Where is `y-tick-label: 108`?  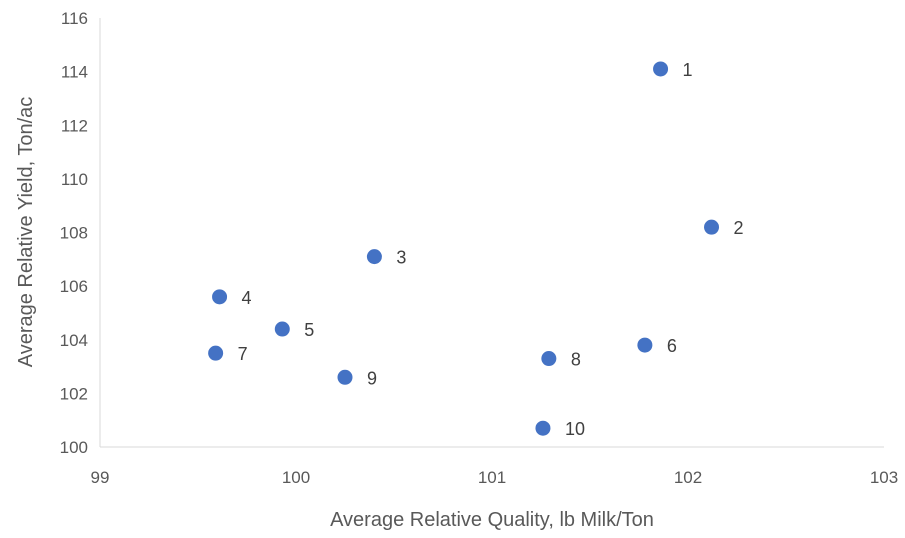
y-tick-label: 108 is located at coordinates (74, 233).